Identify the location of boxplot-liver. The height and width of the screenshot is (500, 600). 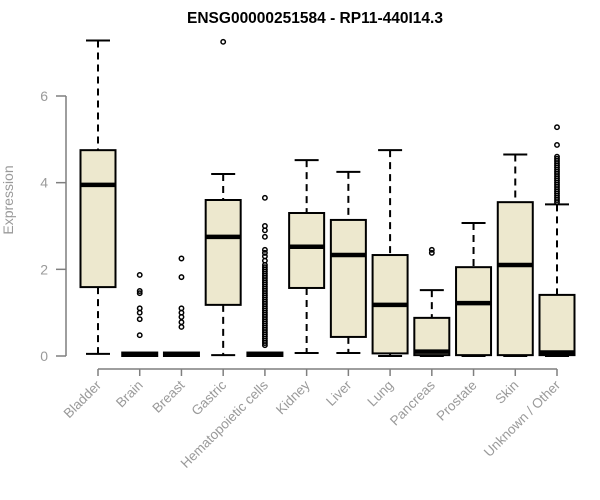
(348, 262).